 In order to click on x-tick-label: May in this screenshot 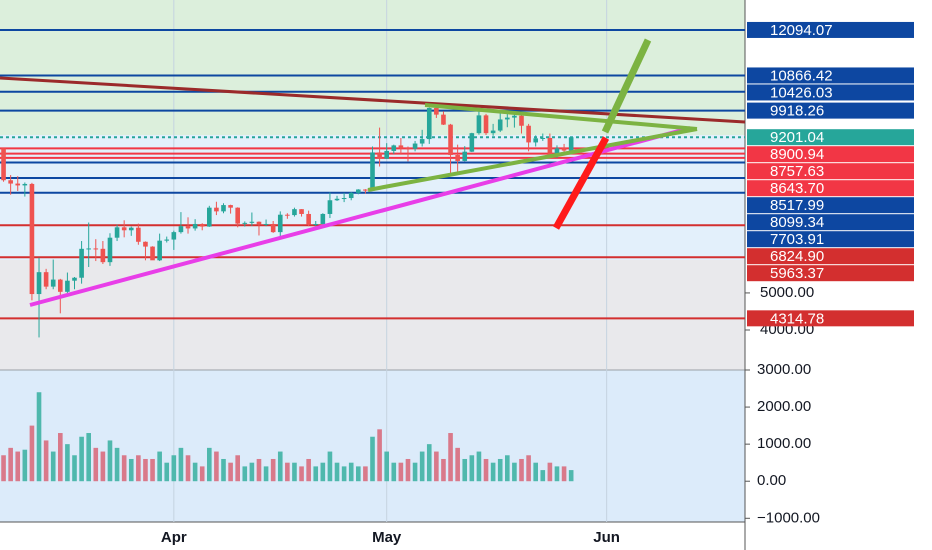, I will do `click(387, 537)`.